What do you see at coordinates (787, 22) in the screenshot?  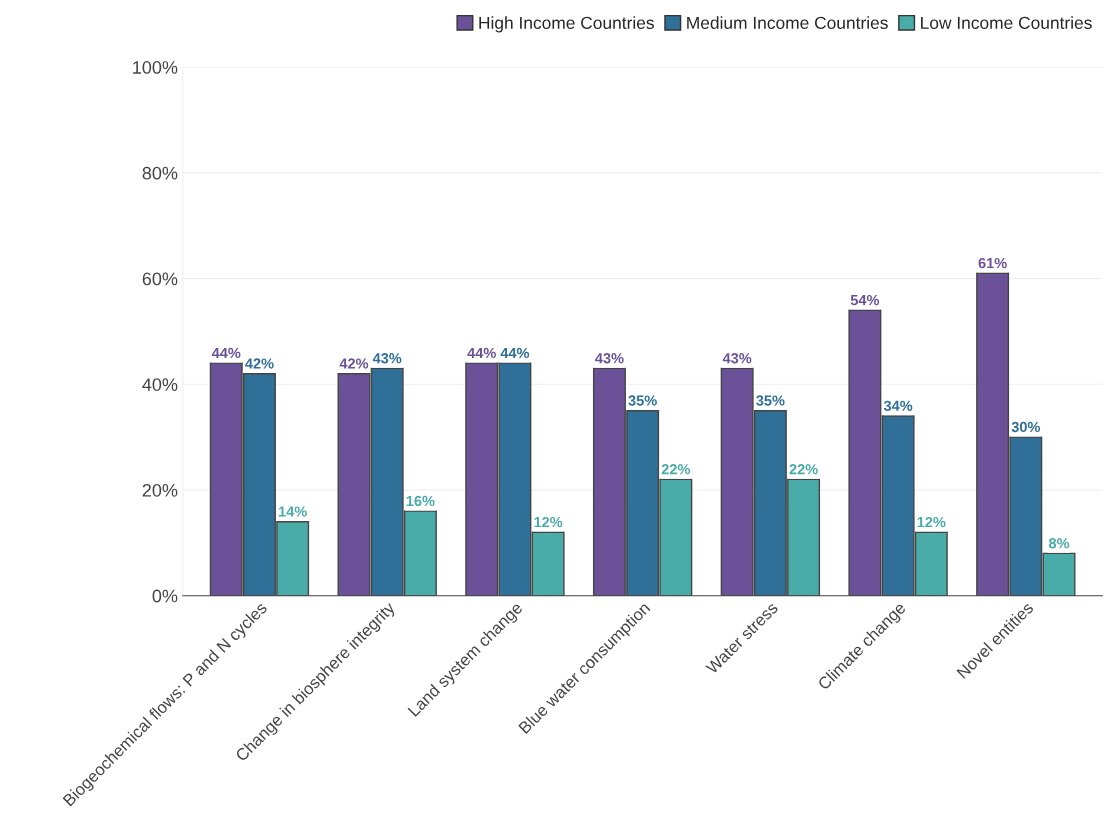 I see `legend-label: Medium Income Countries` at bounding box center [787, 22].